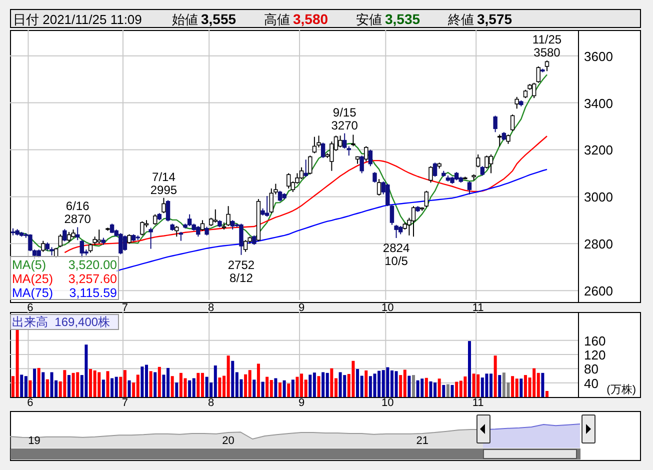 This screenshot has width=653, height=470. I want to click on y-tick-label: 120, so click(595, 355).